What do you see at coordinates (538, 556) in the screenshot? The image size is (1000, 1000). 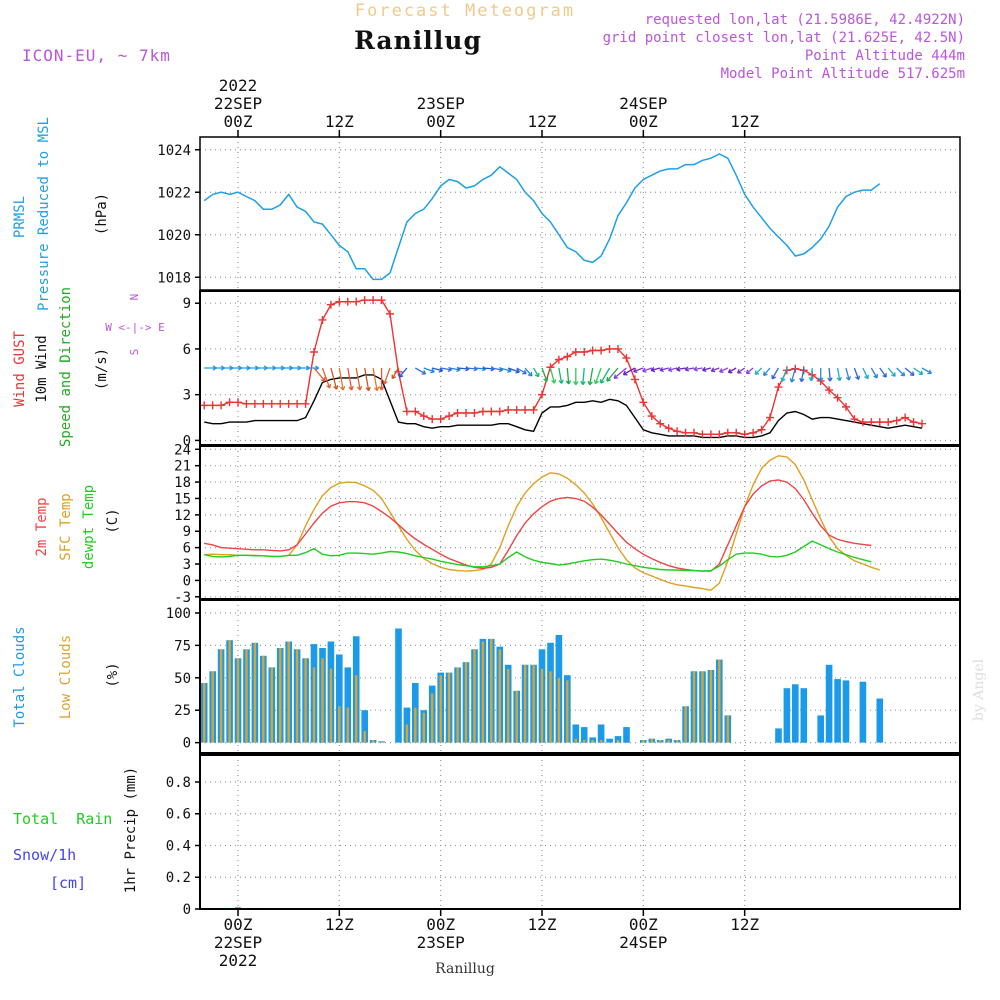 I see `dewpoint-line` at bounding box center [538, 556].